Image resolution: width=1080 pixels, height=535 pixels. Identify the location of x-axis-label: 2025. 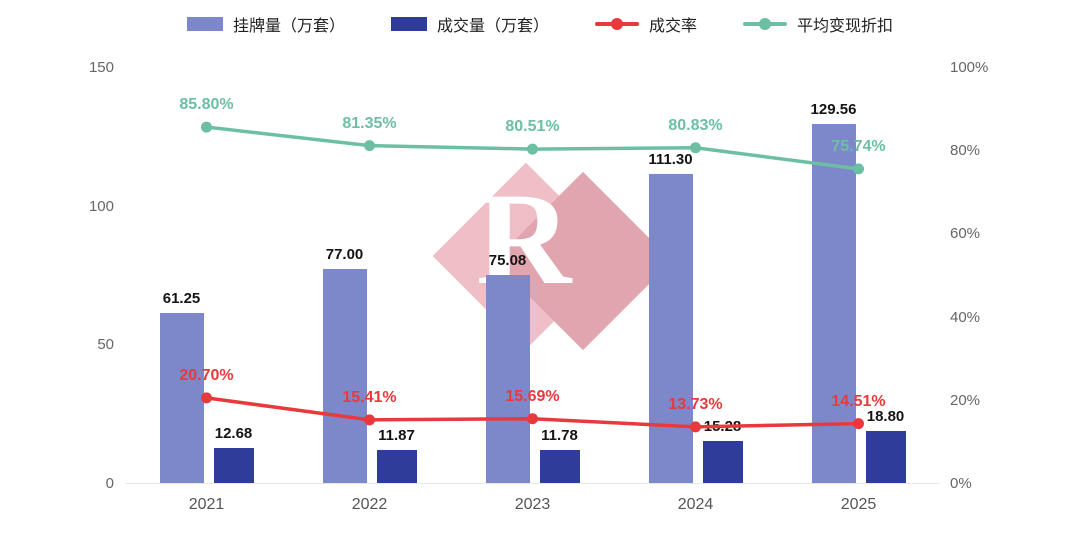
(858, 504).